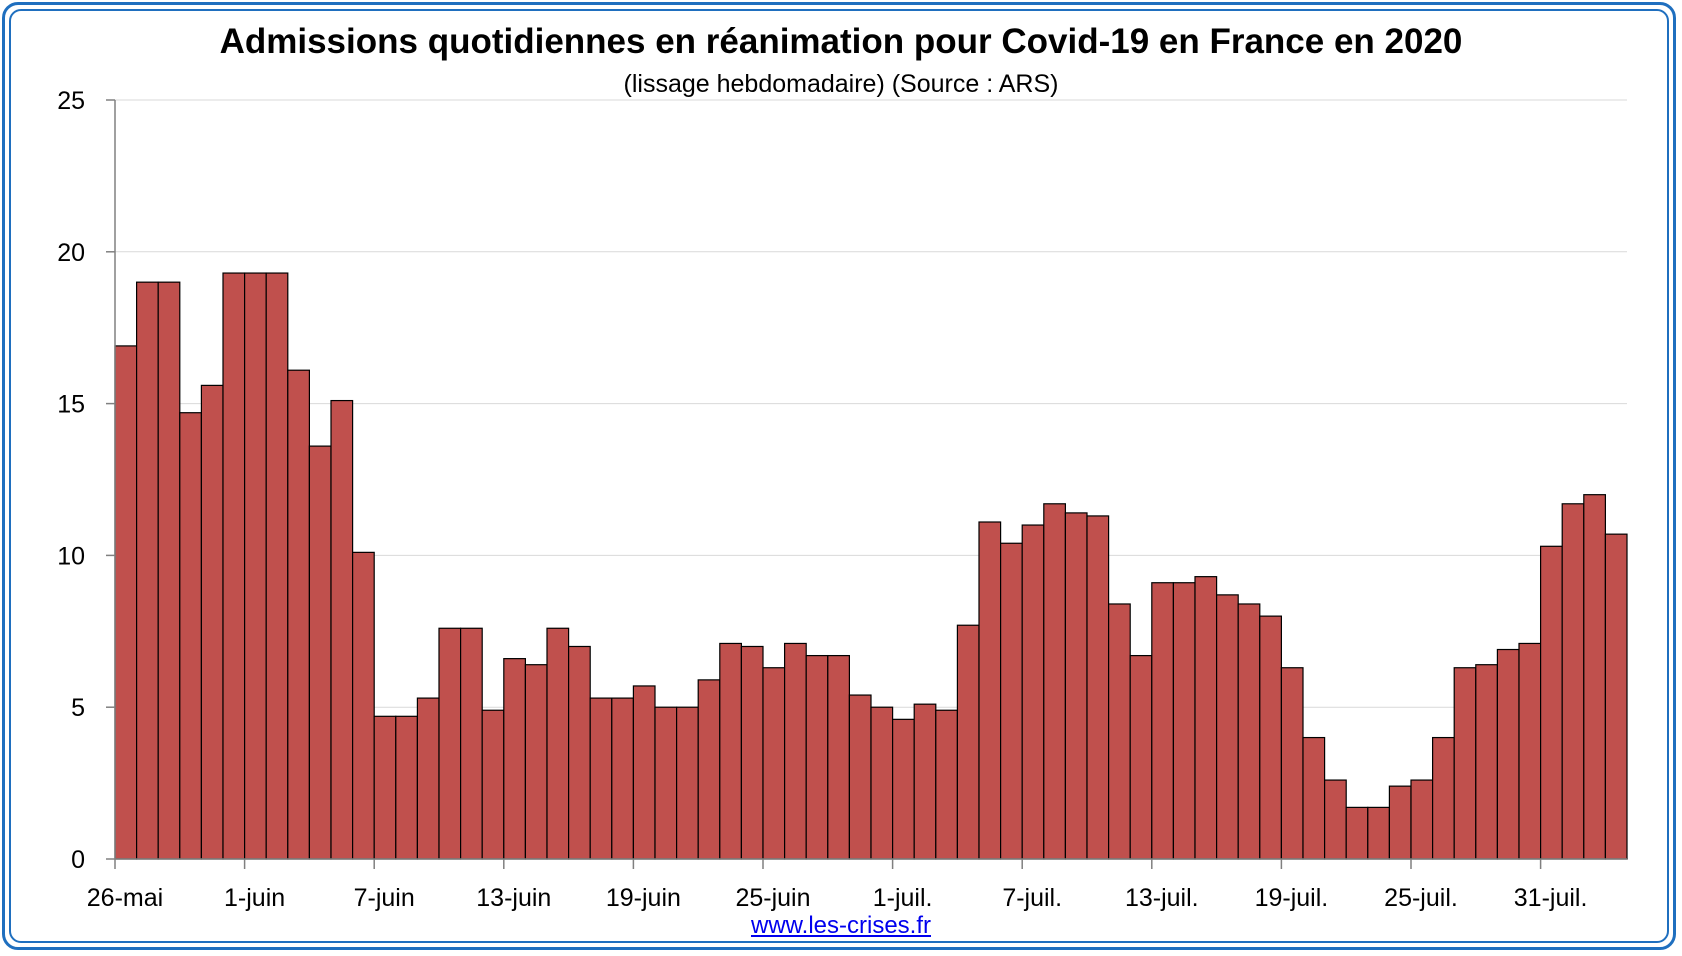  I want to click on x-tick-label: 7-juin, so click(384, 898).